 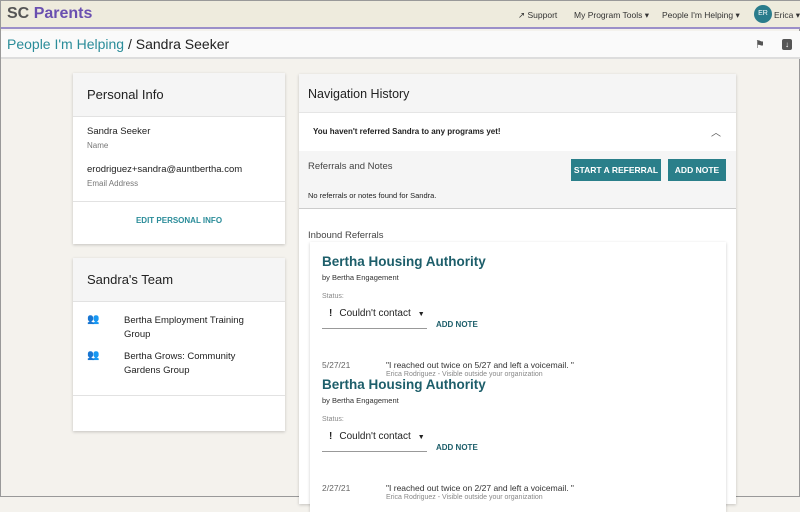 What do you see at coordinates (517, 93) in the screenshot?
I see `panel-title: Navigation History` at bounding box center [517, 93].